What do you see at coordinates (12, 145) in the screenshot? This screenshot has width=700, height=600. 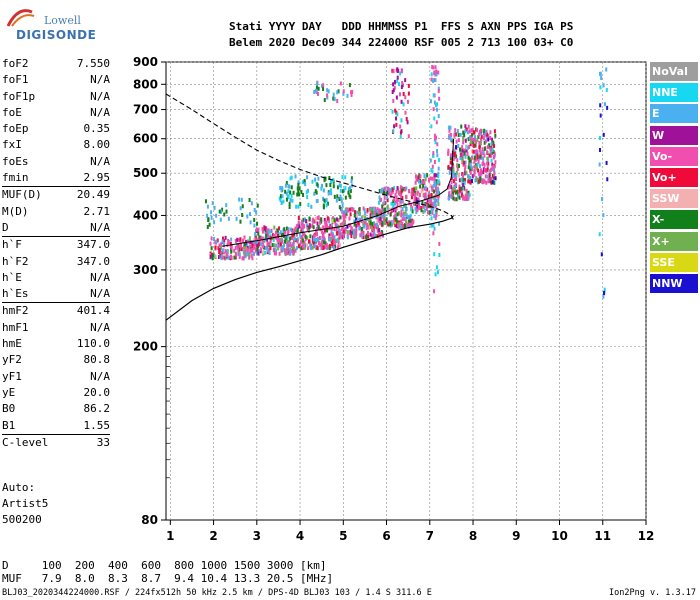 I see `param-name: fxI` at bounding box center [12, 145].